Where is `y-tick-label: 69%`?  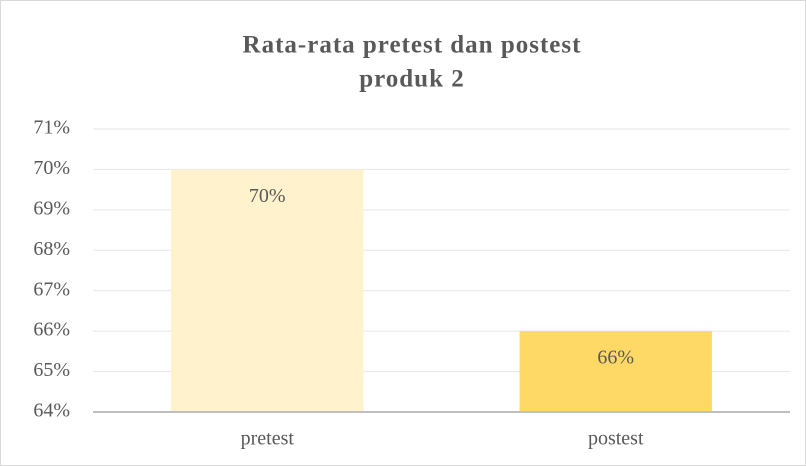 y-tick-label: 69% is located at coordinates (51, 208).